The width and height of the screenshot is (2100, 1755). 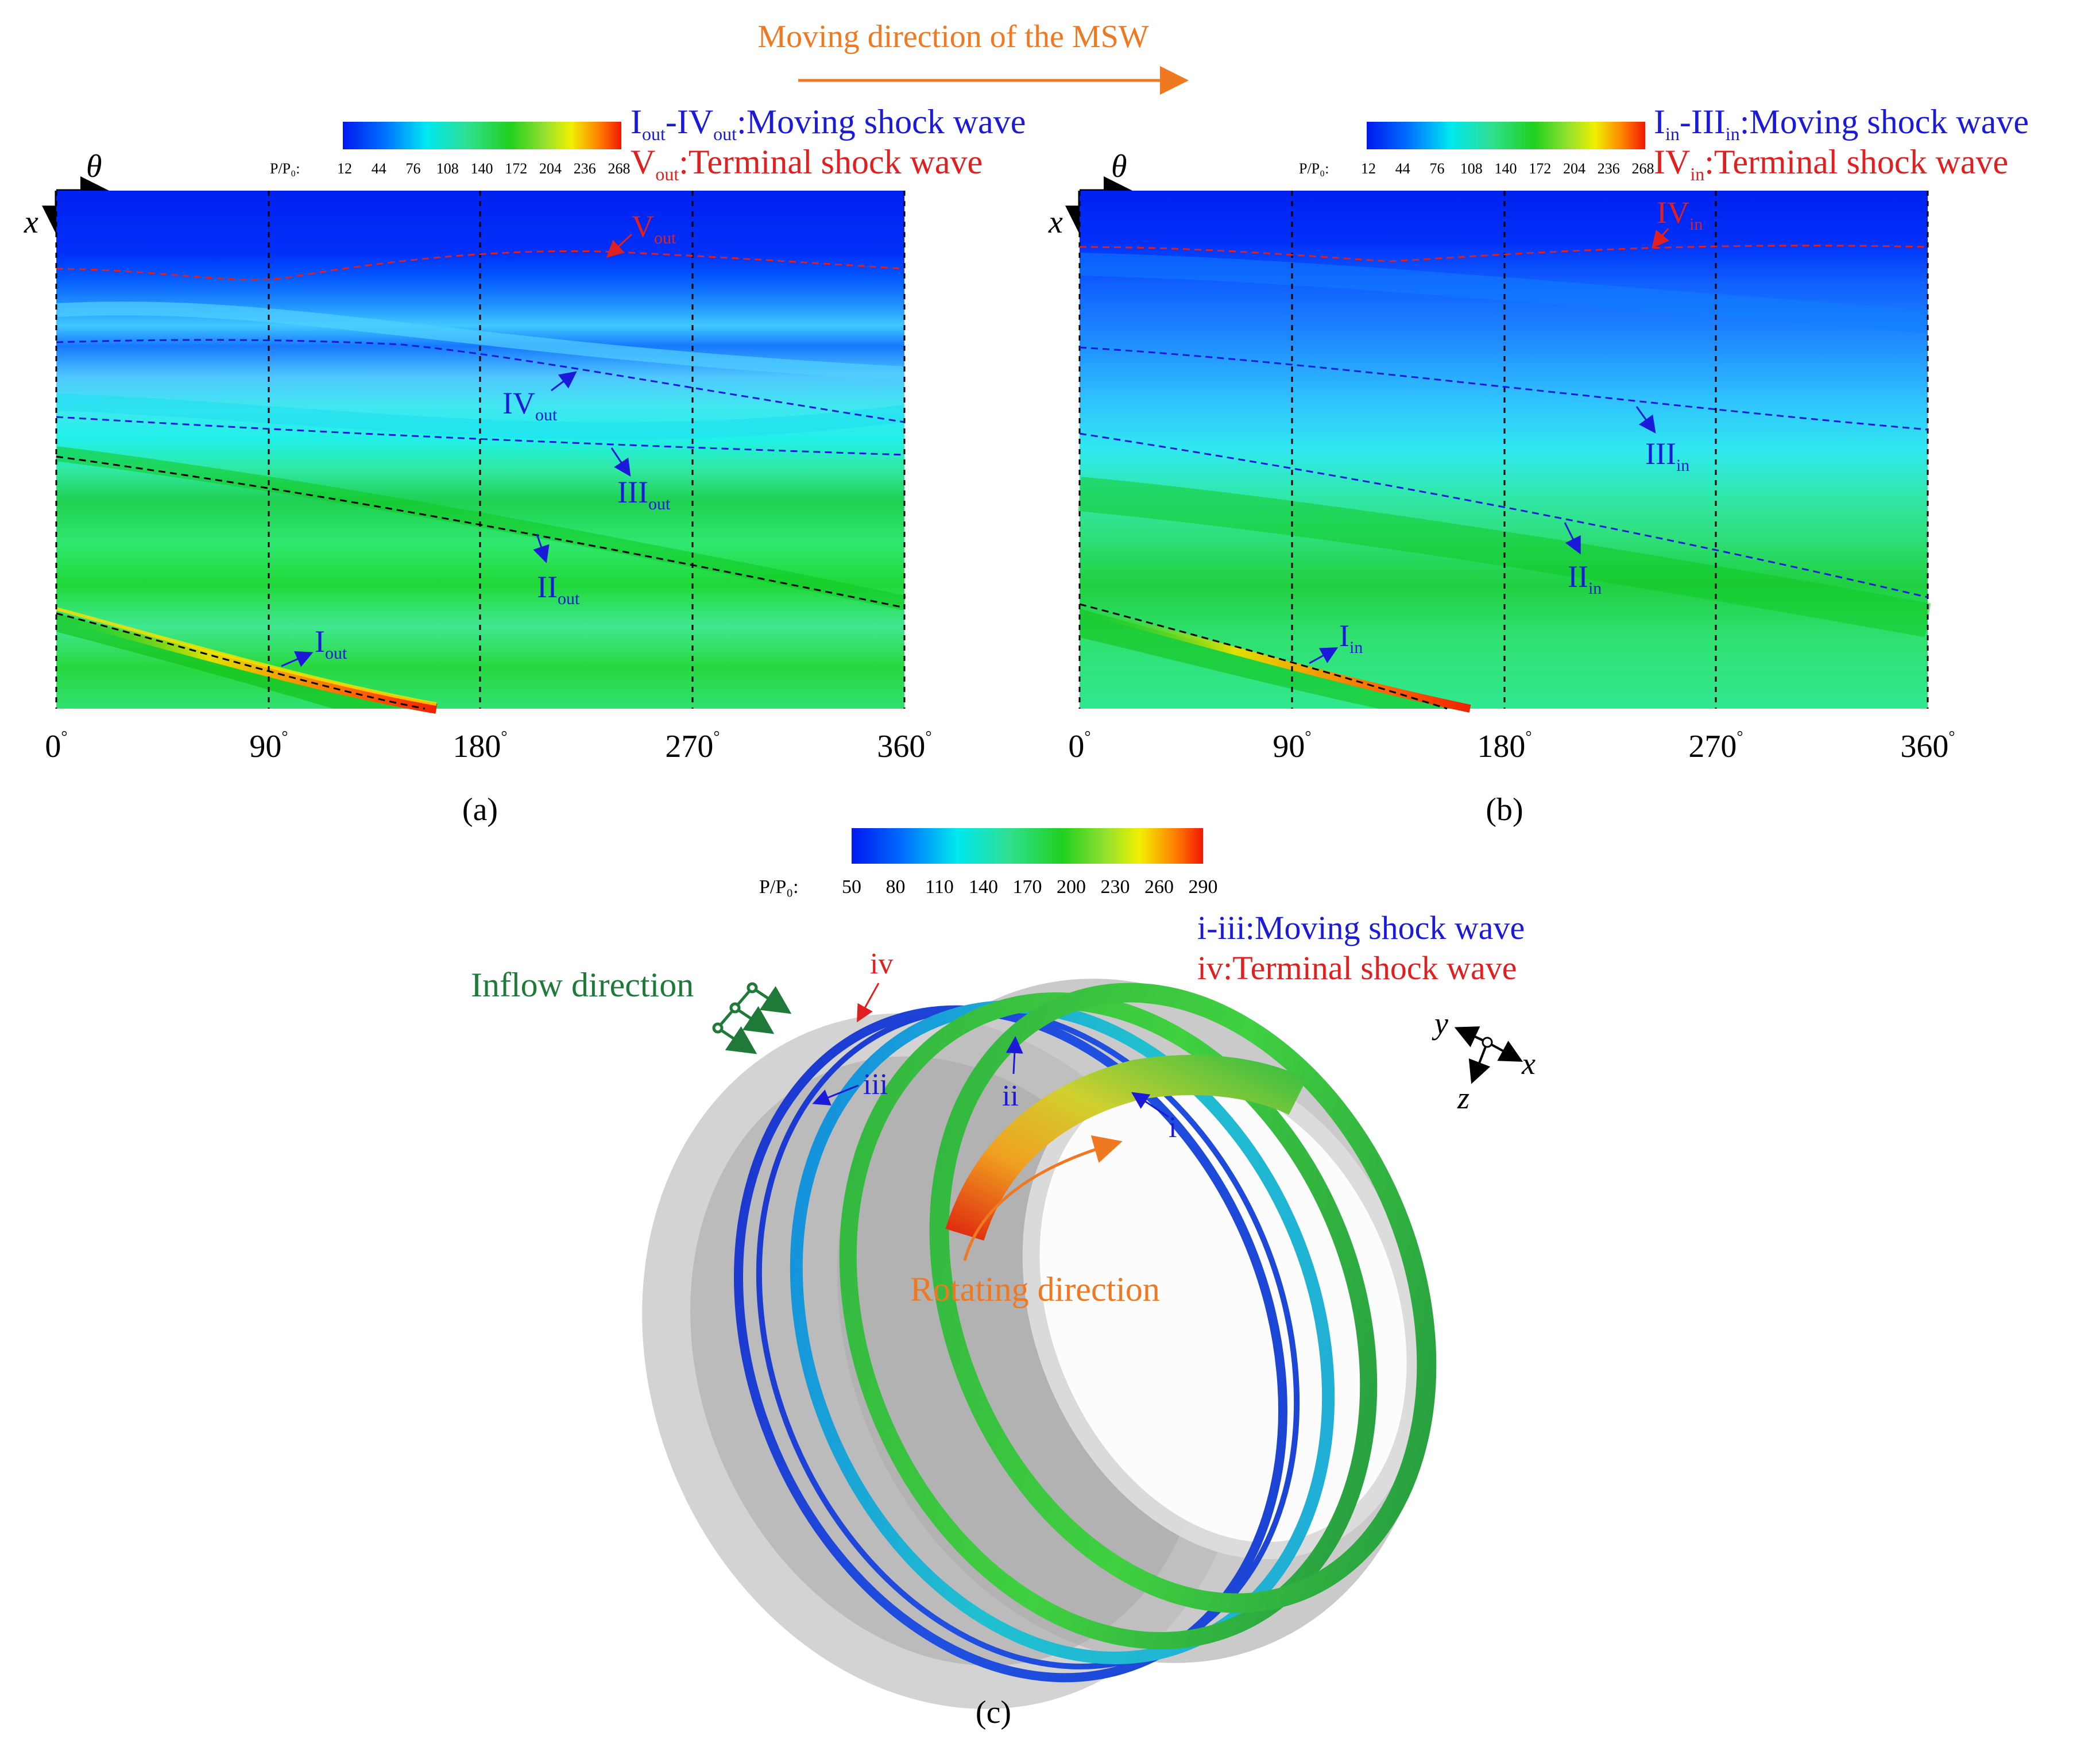 I want to click on panel-a-xticks: 0° 90° 180° 270° 360°, so click(x=488, y=746).